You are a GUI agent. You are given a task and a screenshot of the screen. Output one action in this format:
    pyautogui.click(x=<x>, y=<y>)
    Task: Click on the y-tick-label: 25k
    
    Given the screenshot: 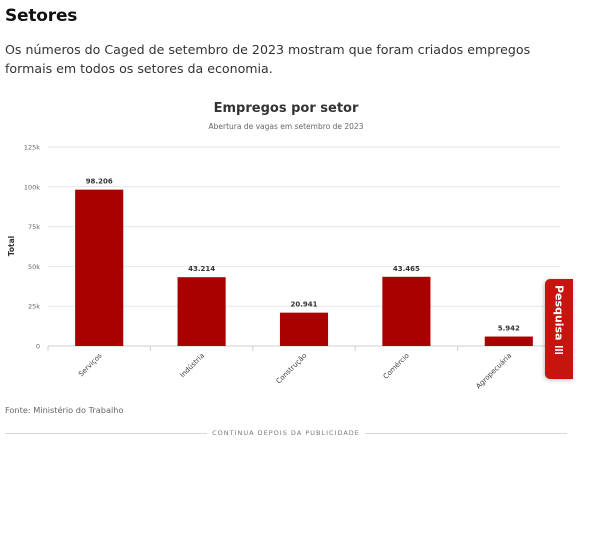 What is the action you would take?
    pyautogui.click(x=34, y=307)
    